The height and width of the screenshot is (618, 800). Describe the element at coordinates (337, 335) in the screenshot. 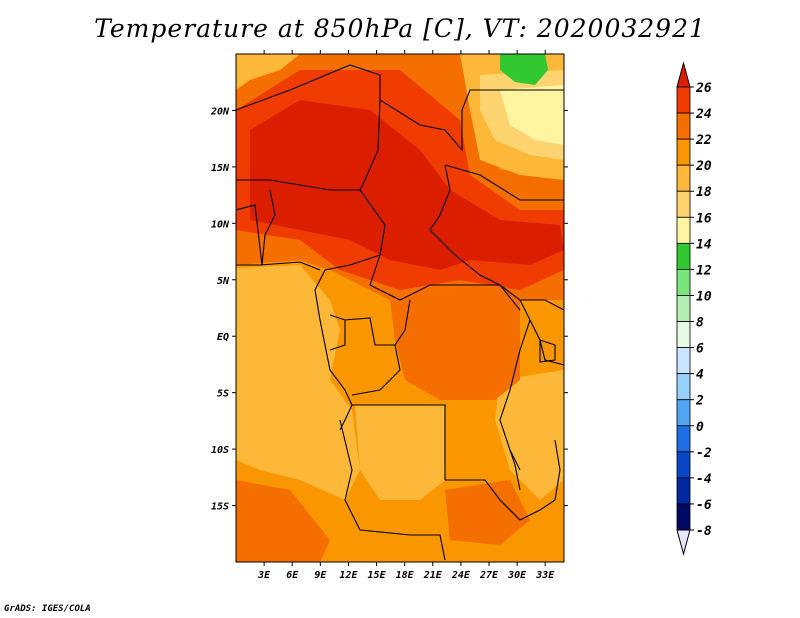

I see `border-gabon` at that location.